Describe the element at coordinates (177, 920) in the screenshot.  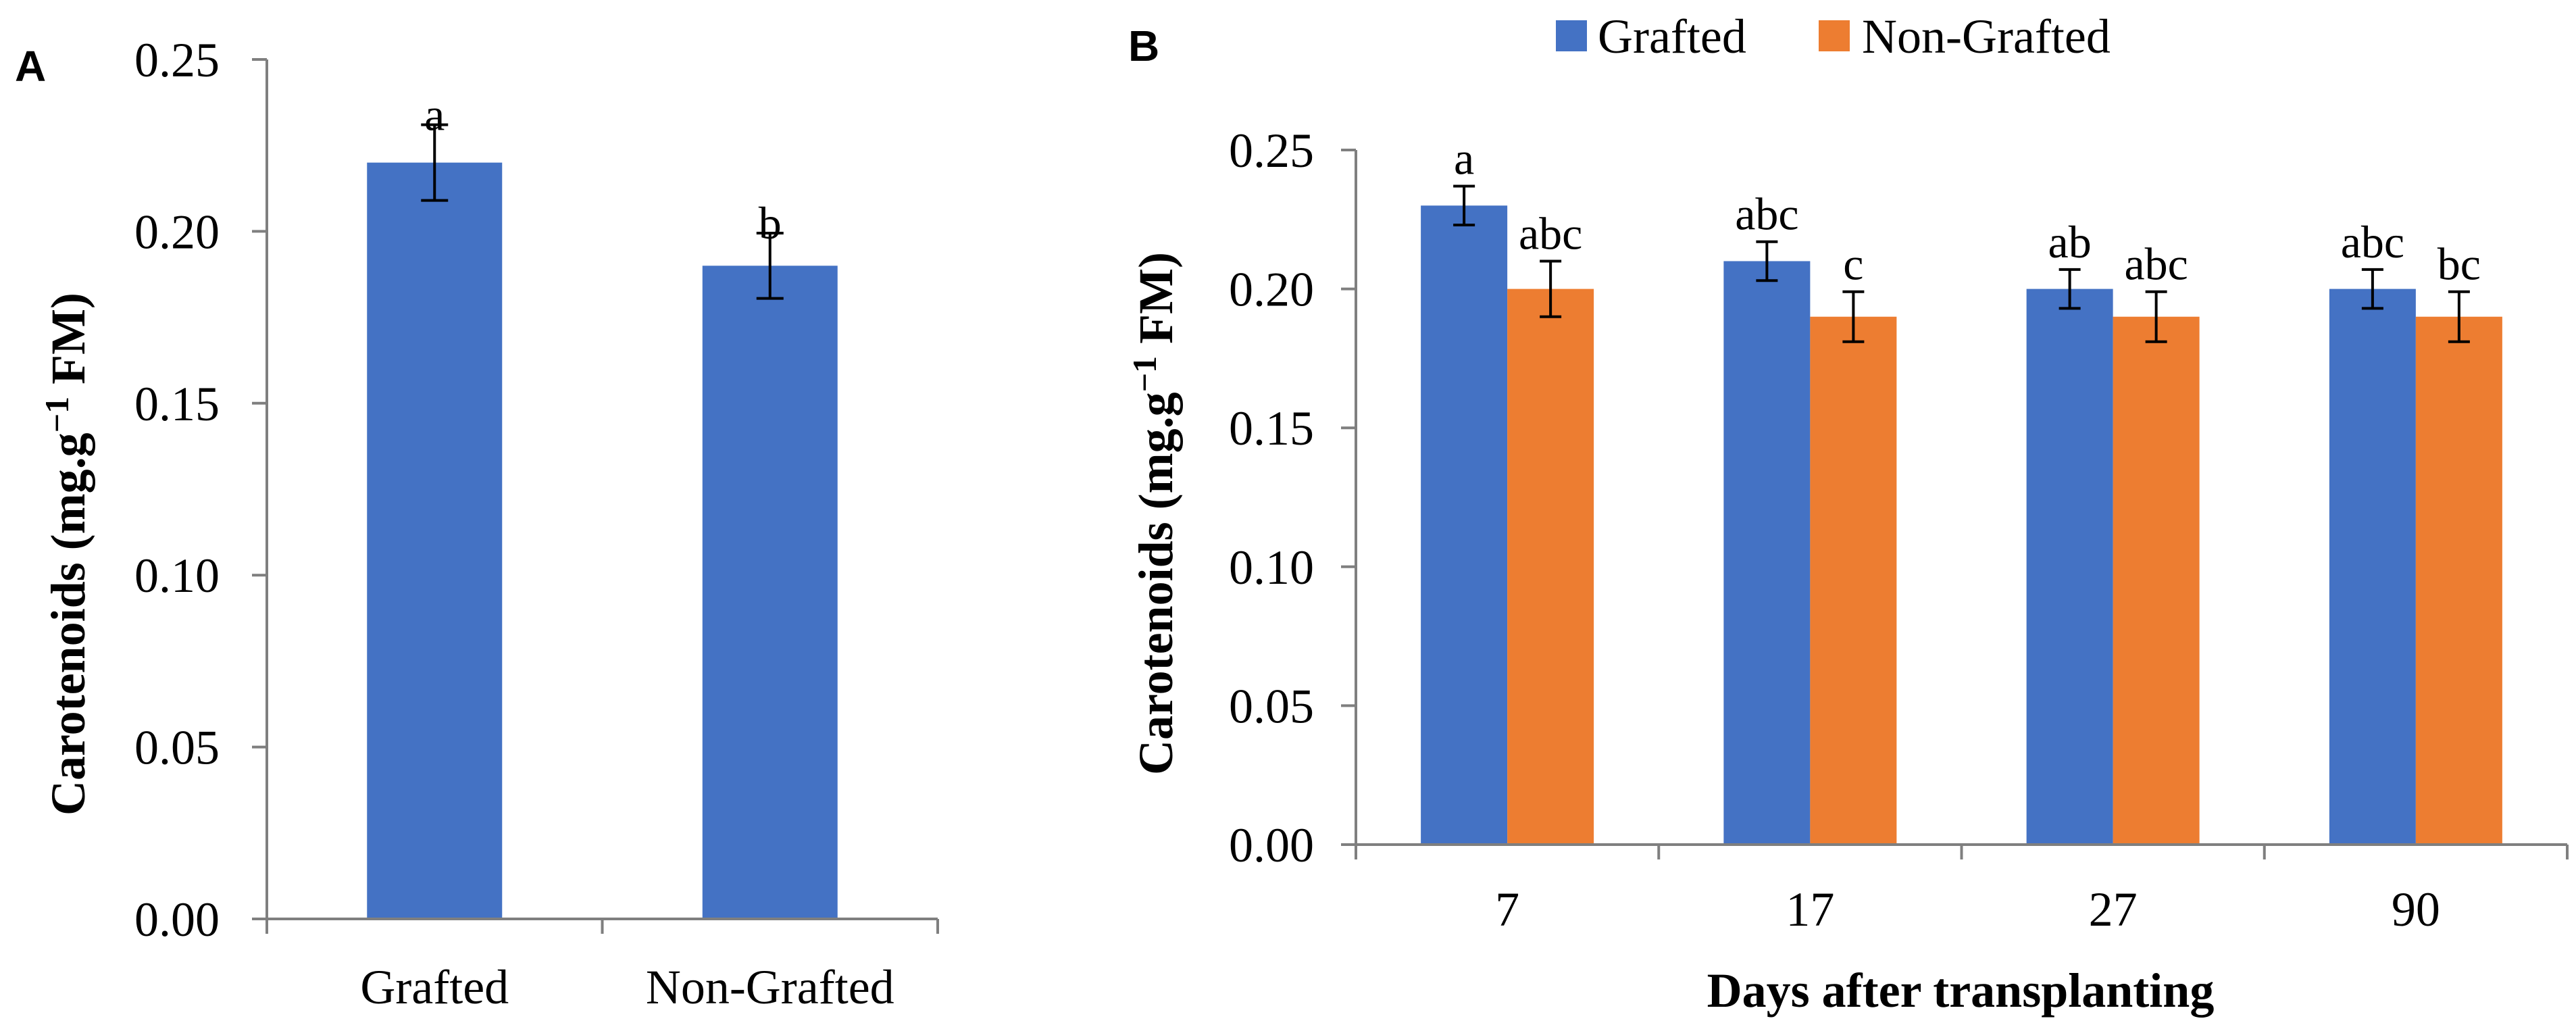
I see `panel-a-y-tick-label: 0.00` at that location.